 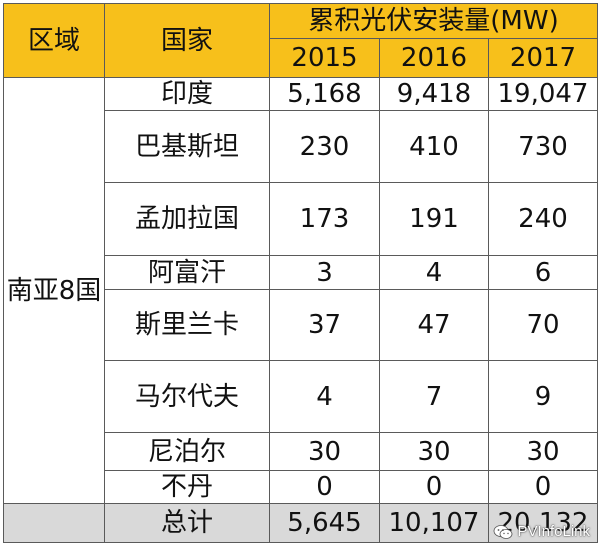 What do you see at coordinates (434, 219) in the screenshot?
I see `value-cell: 191` at bounding box center [434, 219].